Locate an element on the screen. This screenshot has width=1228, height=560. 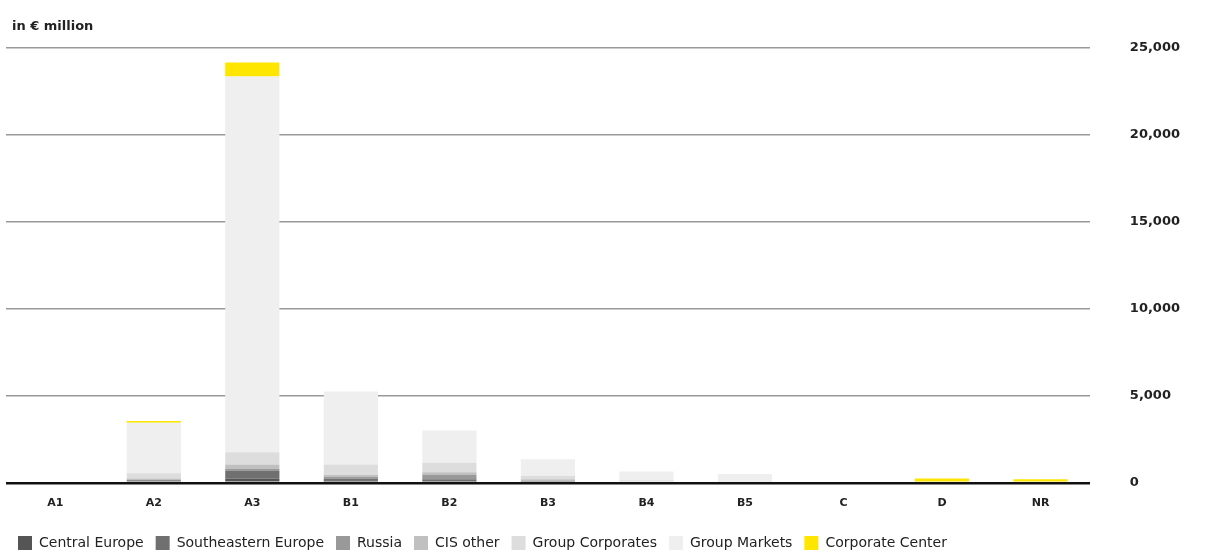
legend-label: Group Markets is located at coordinates (741, 541).